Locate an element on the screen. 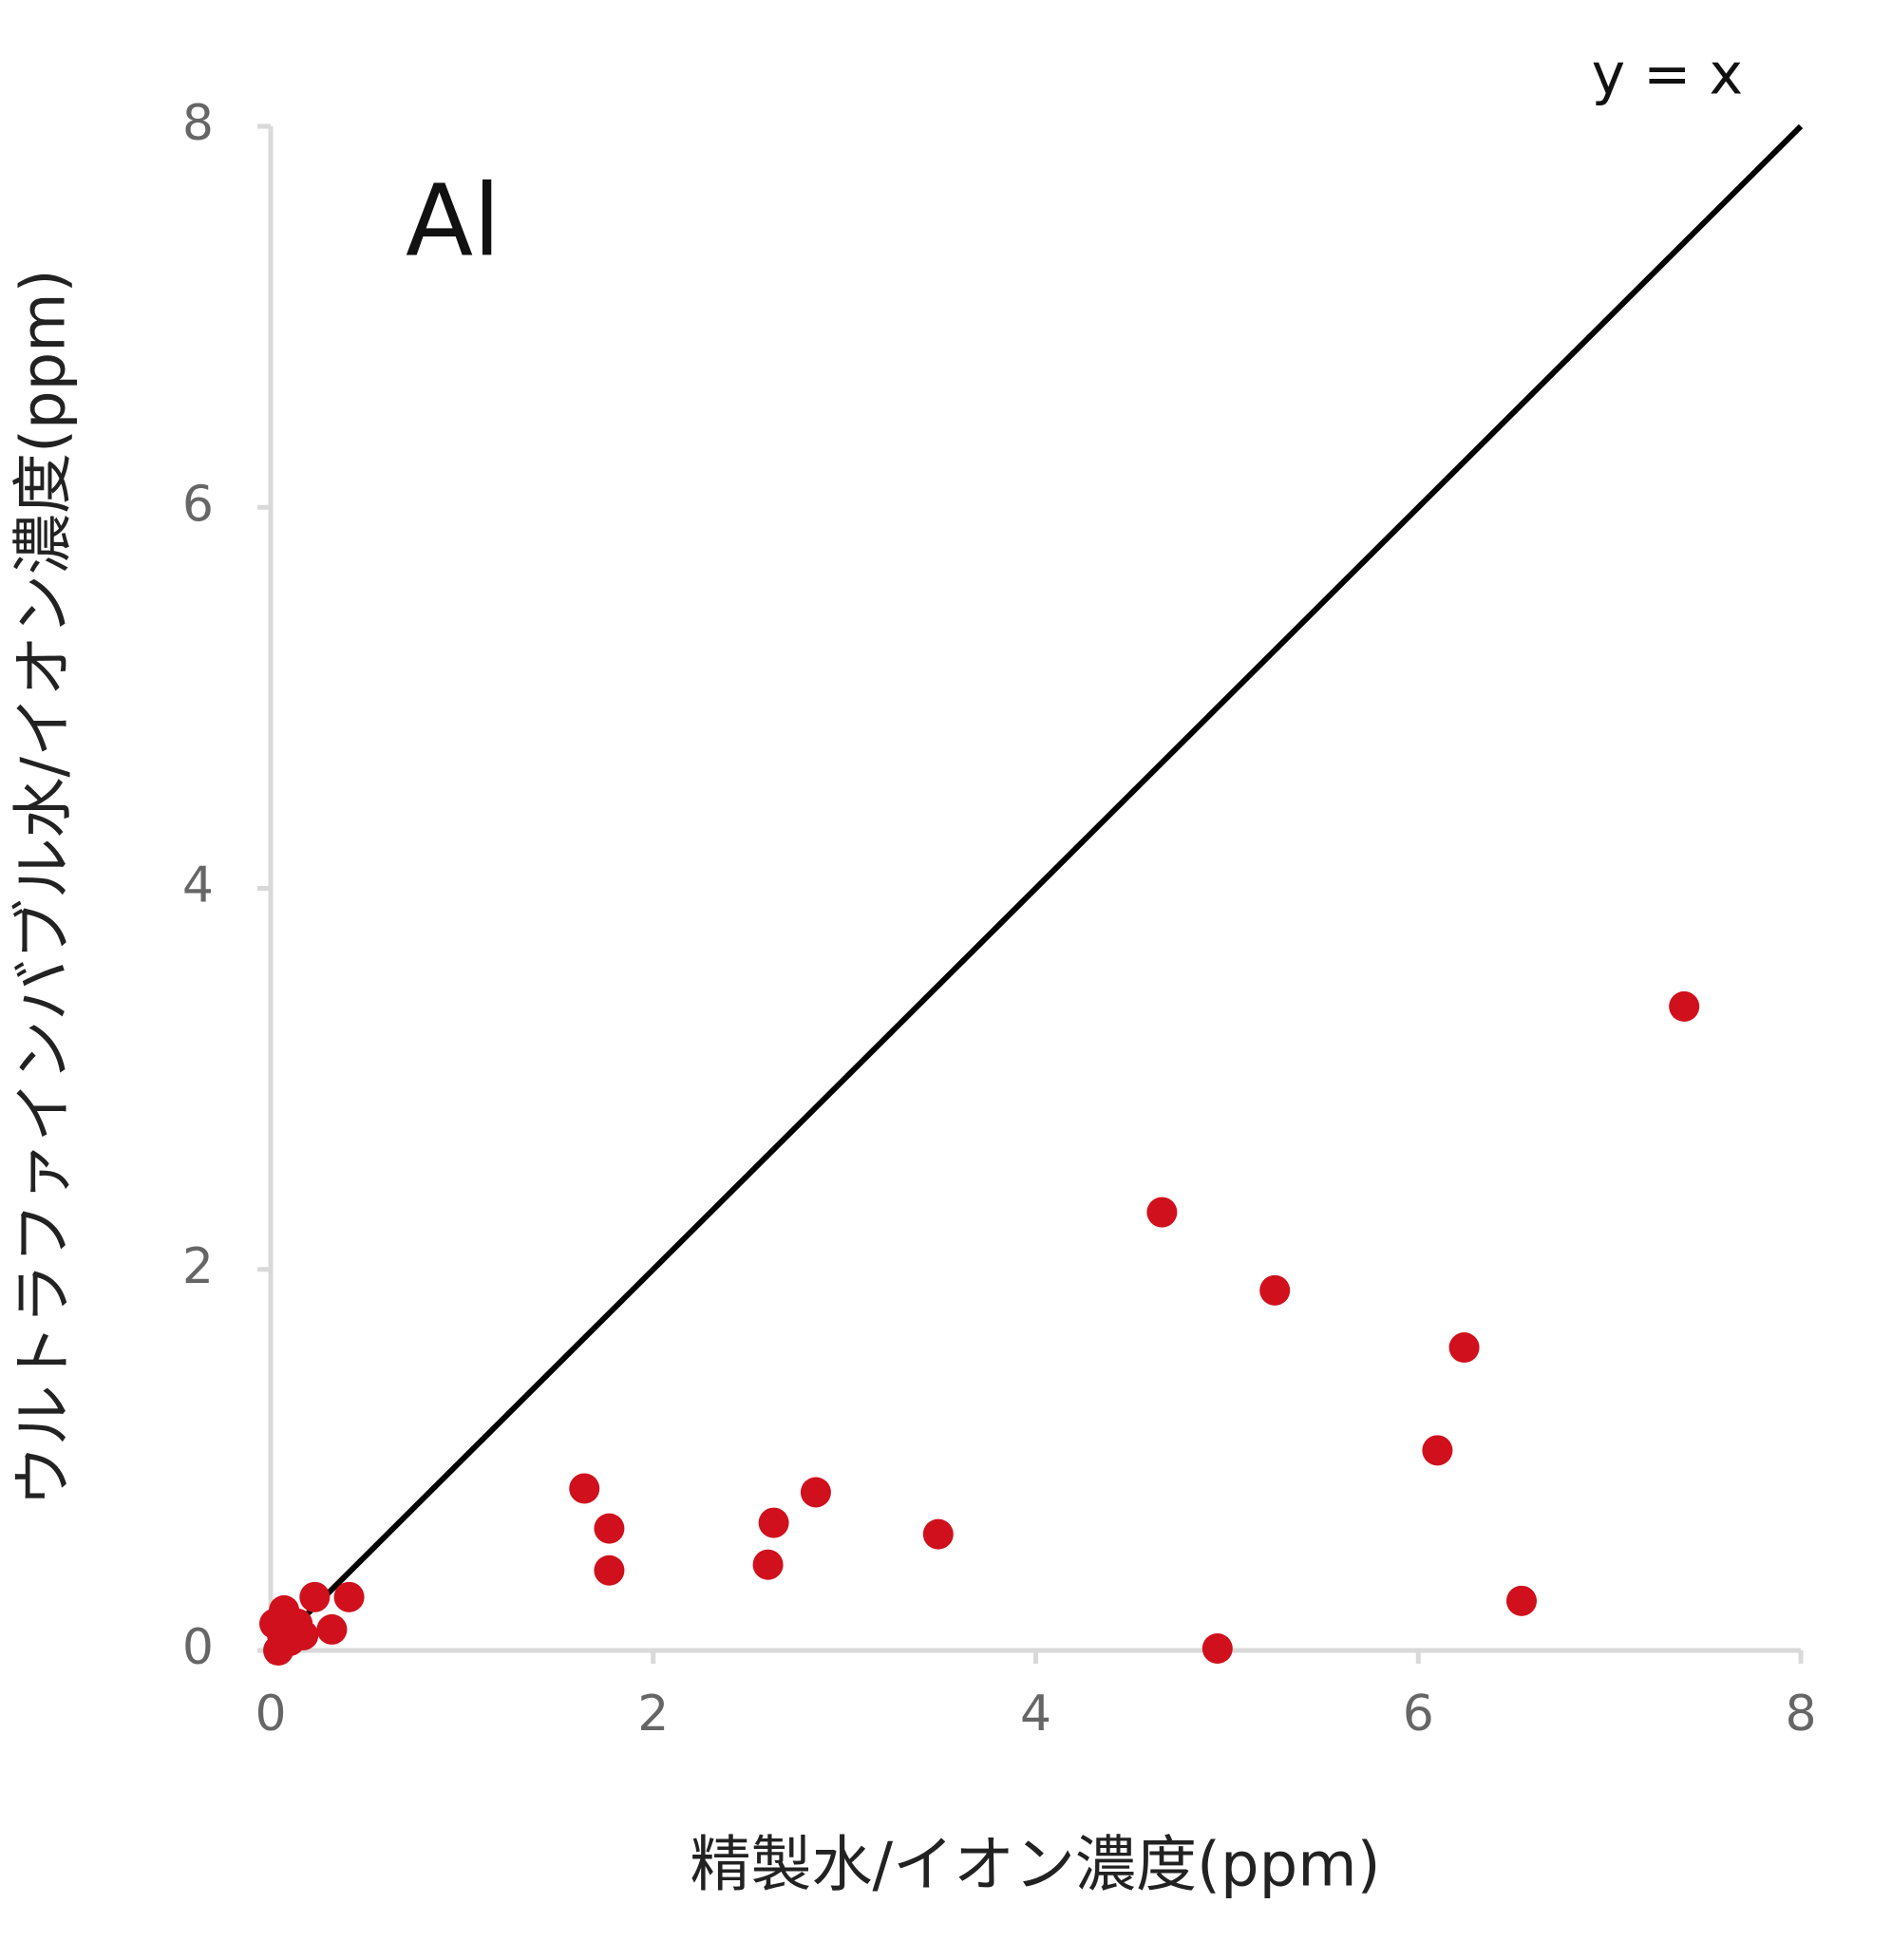 Image resolution: width=1892 pixels, height=1960 pixels. x-tick-label: 6 is located at coordinates (1418, 1714).